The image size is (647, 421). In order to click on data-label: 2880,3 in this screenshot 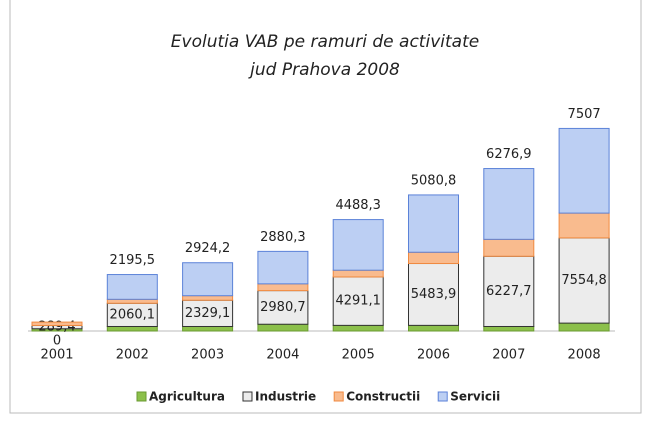, I will do `click(283, 237)`.